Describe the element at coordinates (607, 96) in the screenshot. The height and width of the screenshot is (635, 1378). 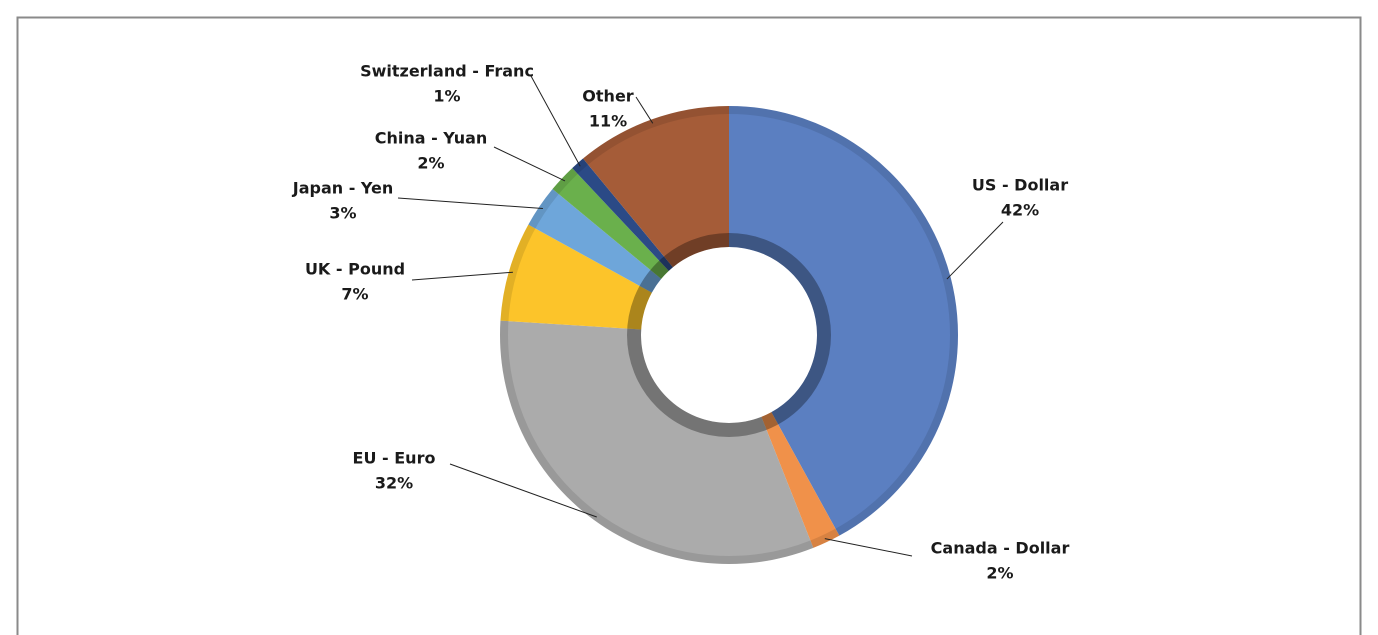
I see `category-label: Other` at that location.